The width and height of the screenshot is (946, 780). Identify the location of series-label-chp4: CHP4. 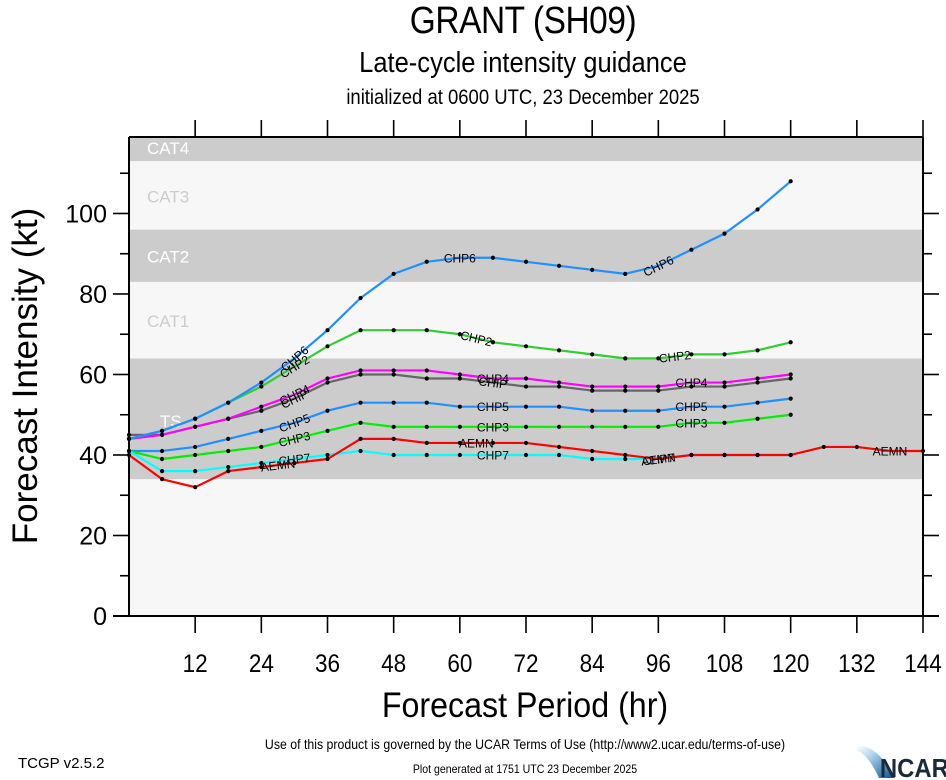
(493, 379).